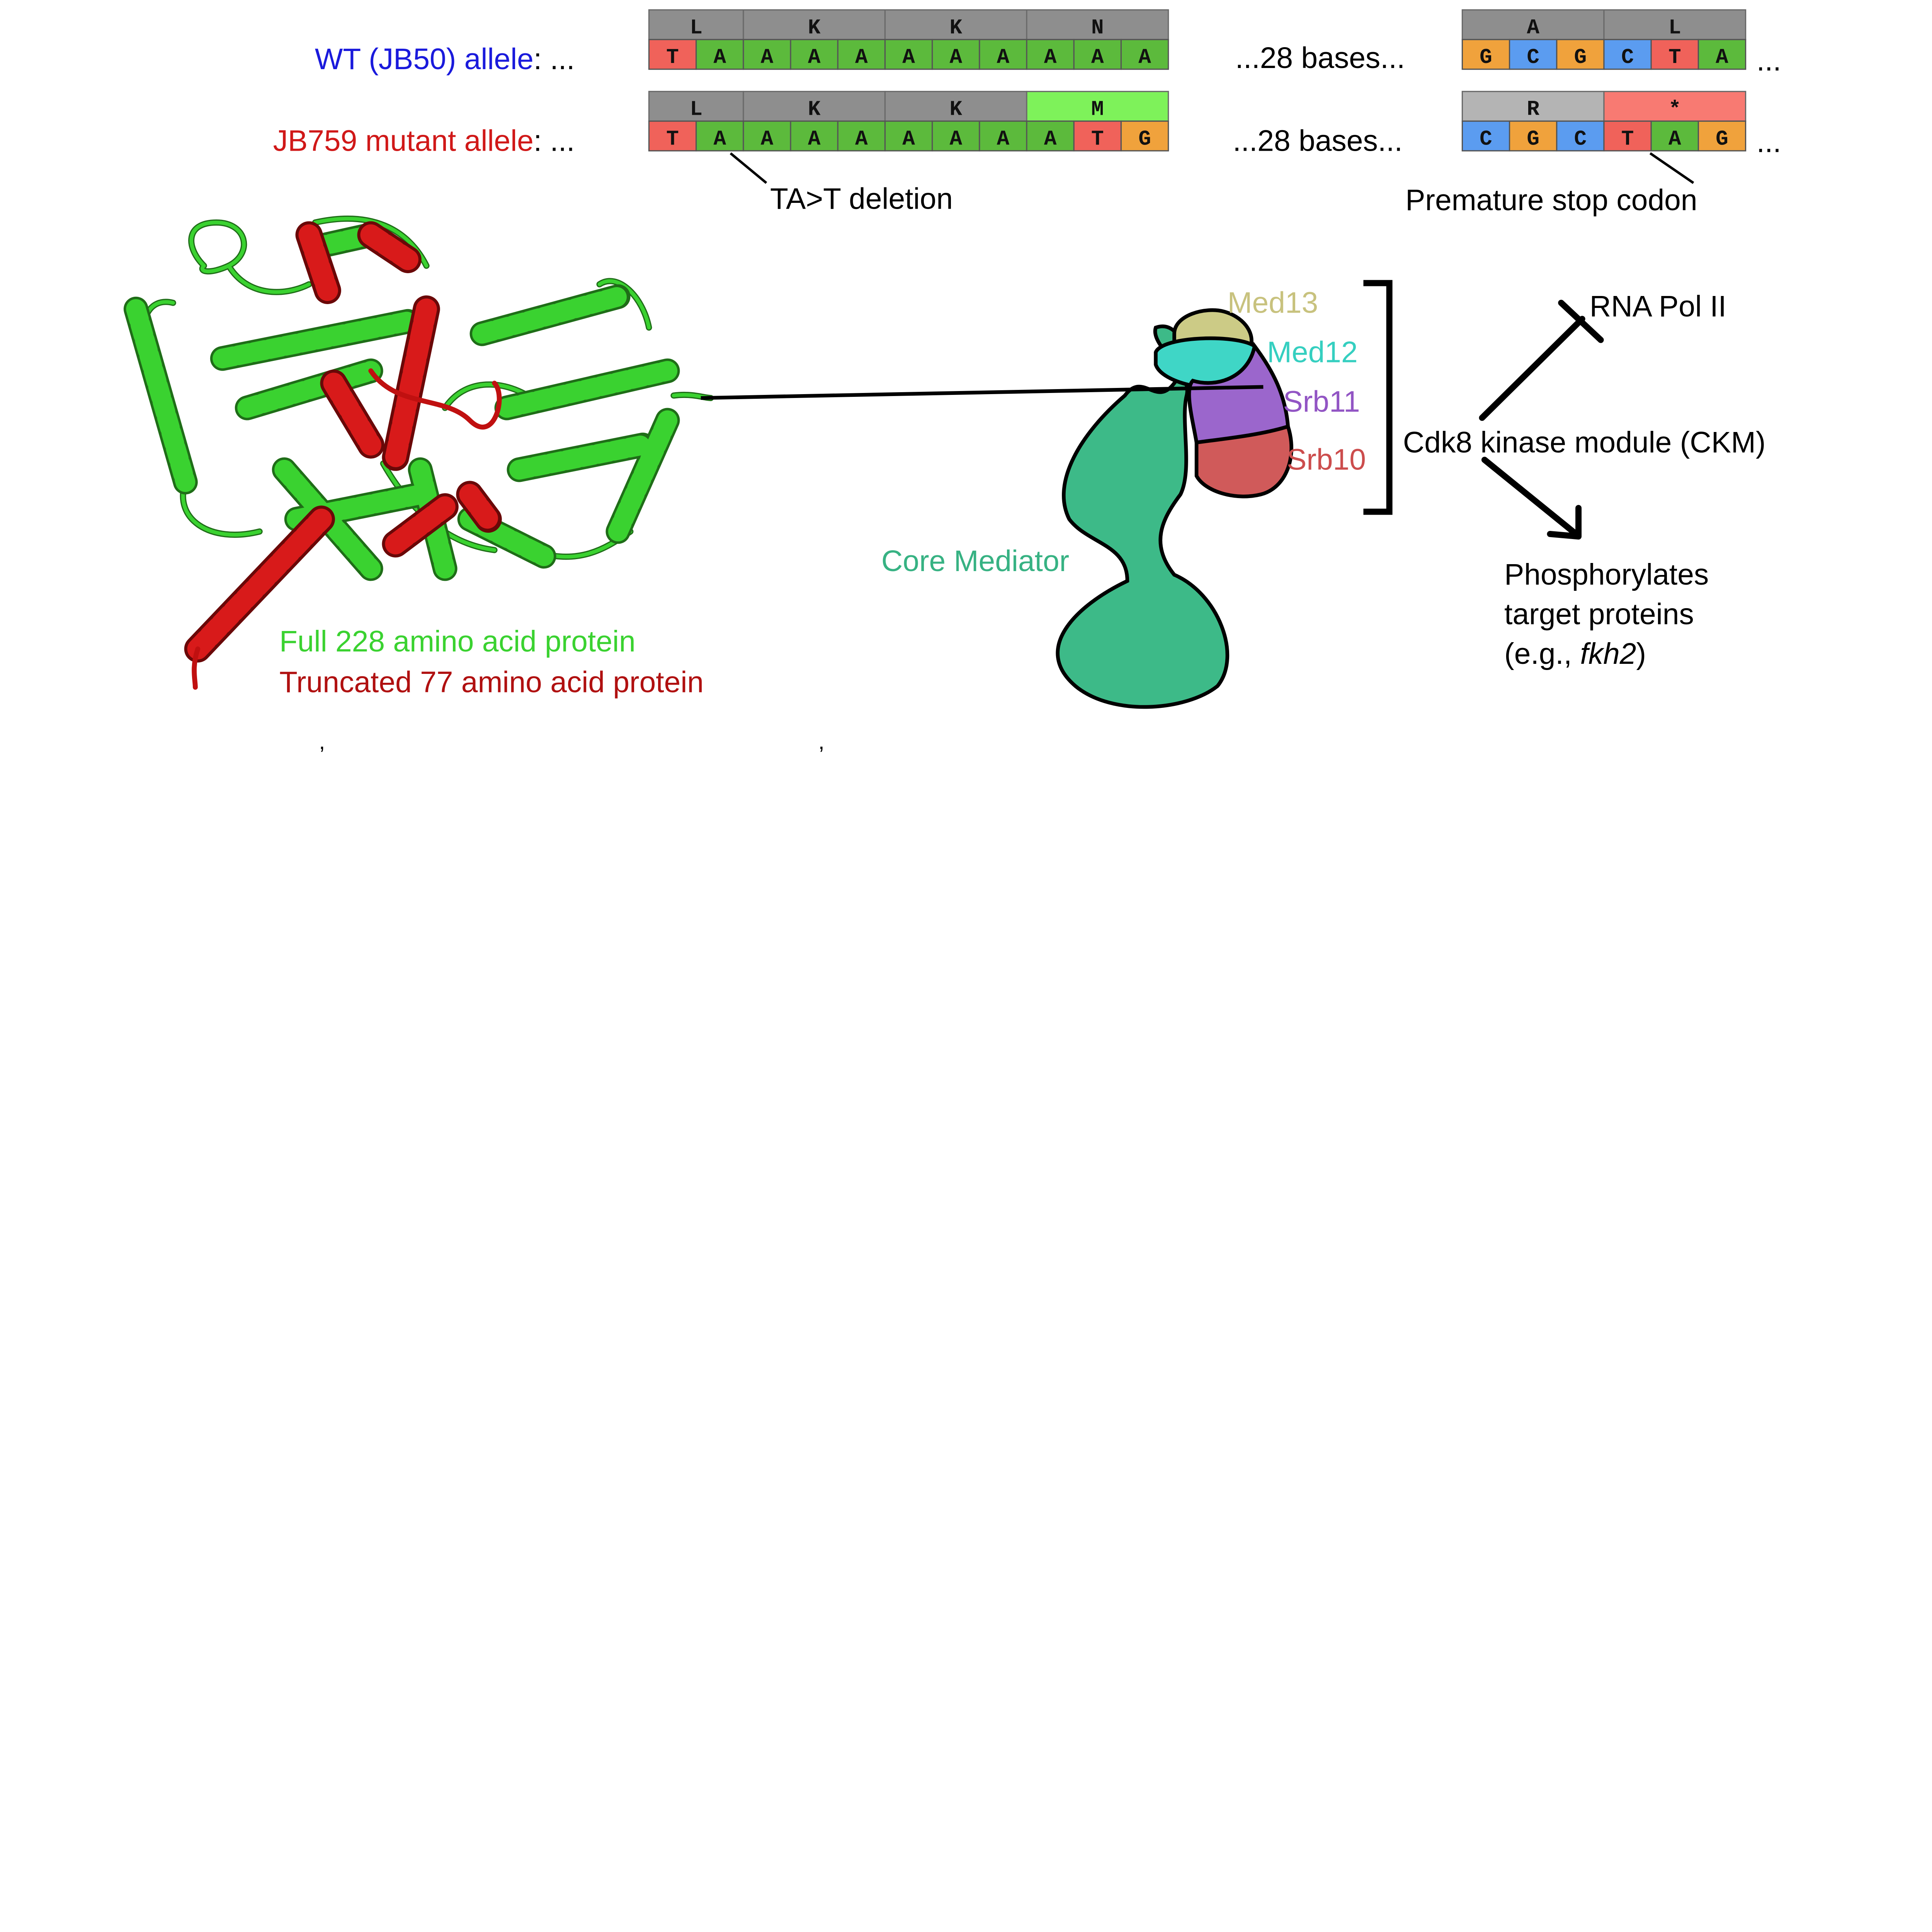  What do you see at coordinates (1312, 353) in the screenshot?
I see `subunit-label-med12: Med12` at bounding box center [1312, 353].